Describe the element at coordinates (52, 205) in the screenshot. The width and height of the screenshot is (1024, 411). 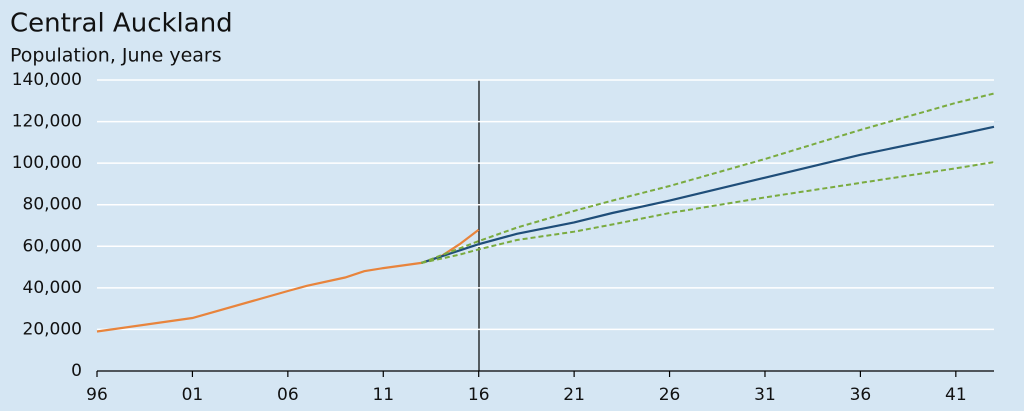
I see `y-tick-label: 80,000` at that location.